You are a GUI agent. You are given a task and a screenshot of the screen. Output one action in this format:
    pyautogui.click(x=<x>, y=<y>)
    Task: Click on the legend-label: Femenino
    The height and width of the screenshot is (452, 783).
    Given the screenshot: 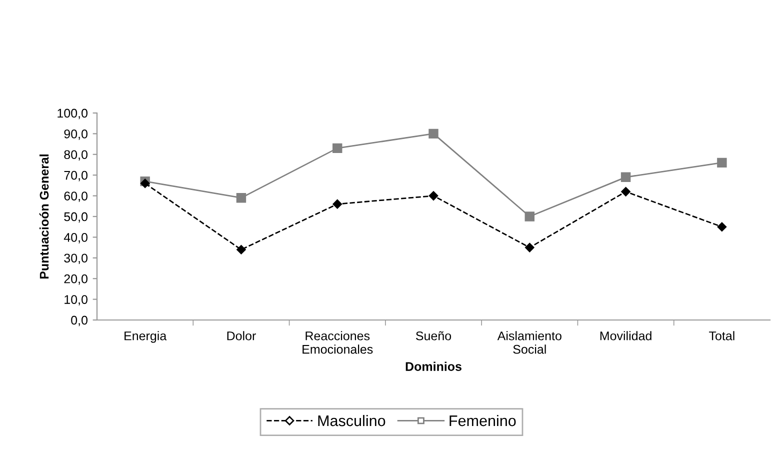 What is the action you would take?
    pyautogui.click(x=483, y=420)
    